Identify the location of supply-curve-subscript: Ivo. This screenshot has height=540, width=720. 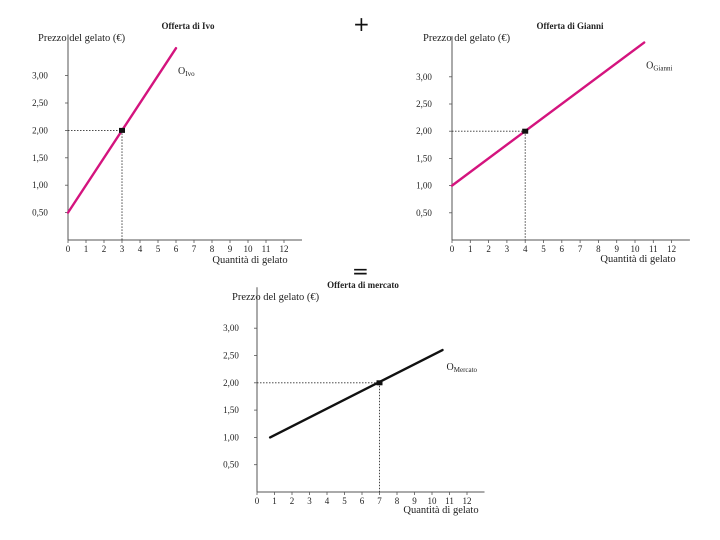
(190, 74).